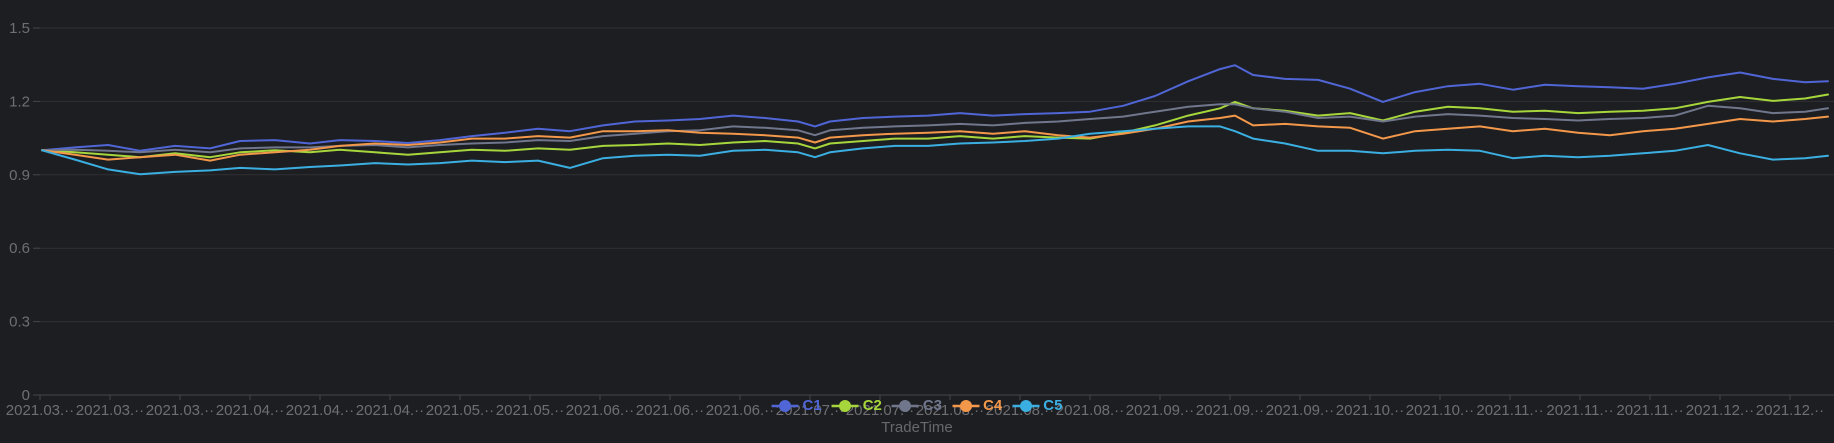  I want to click on legend-item-C4: C4, so click(977, 406).